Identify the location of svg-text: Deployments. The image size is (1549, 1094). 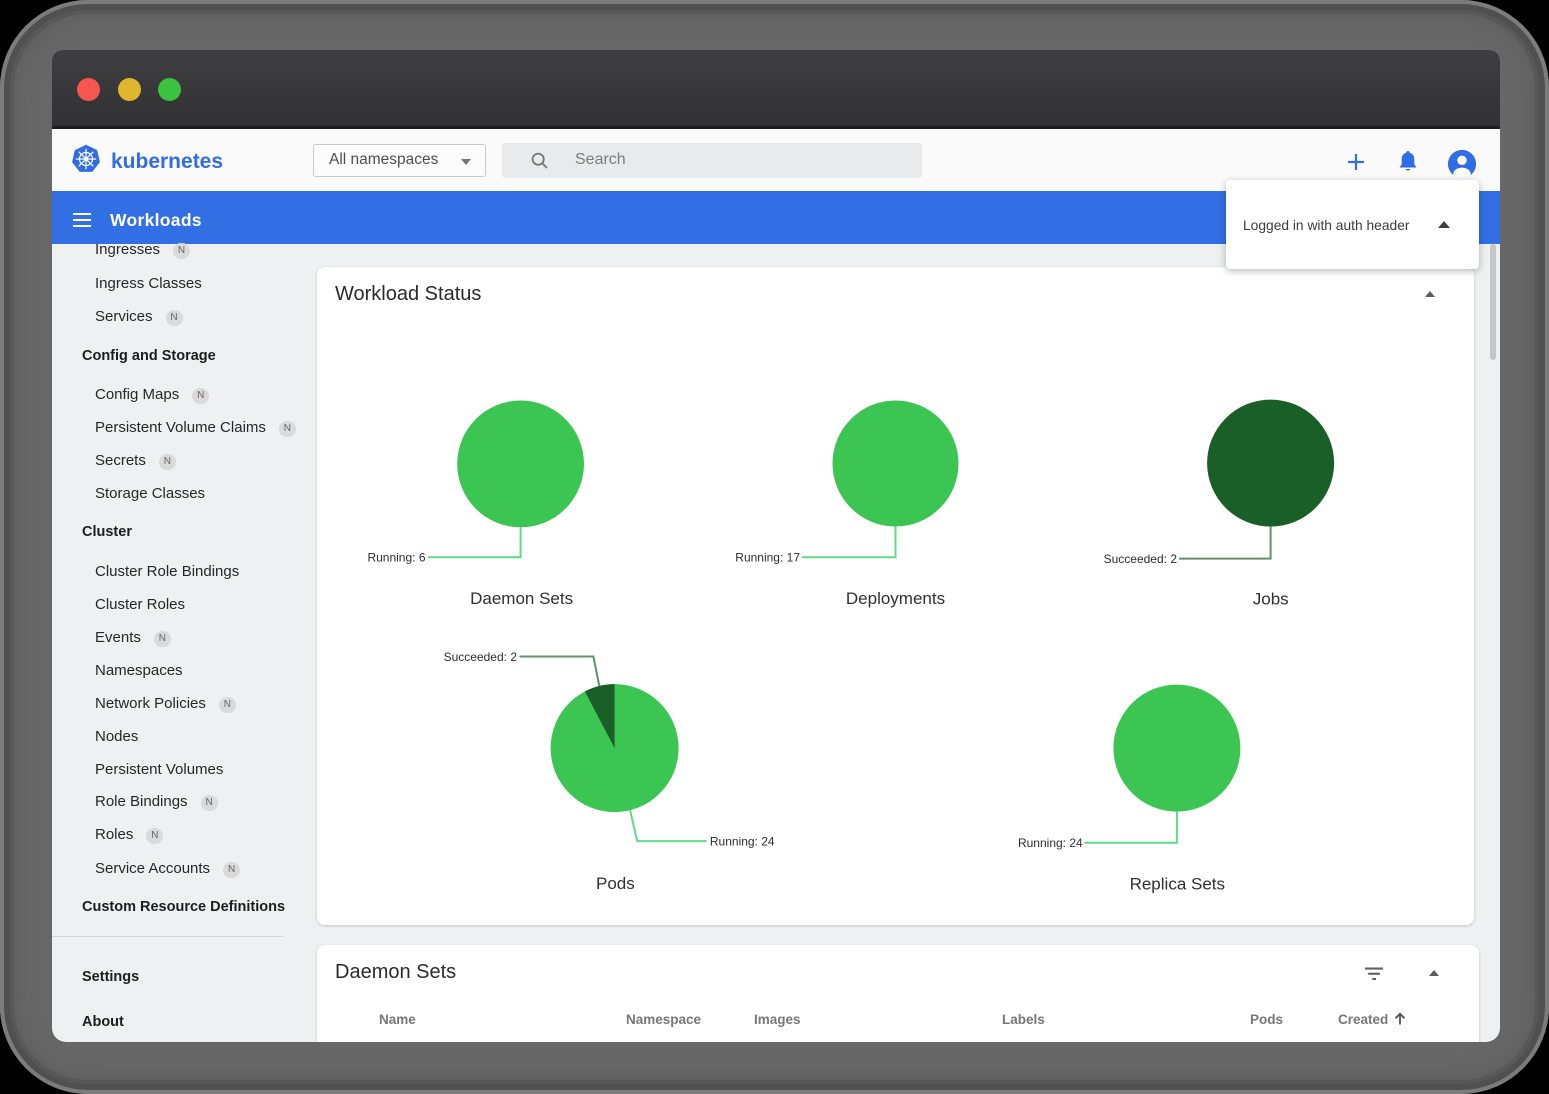
(895, 598).